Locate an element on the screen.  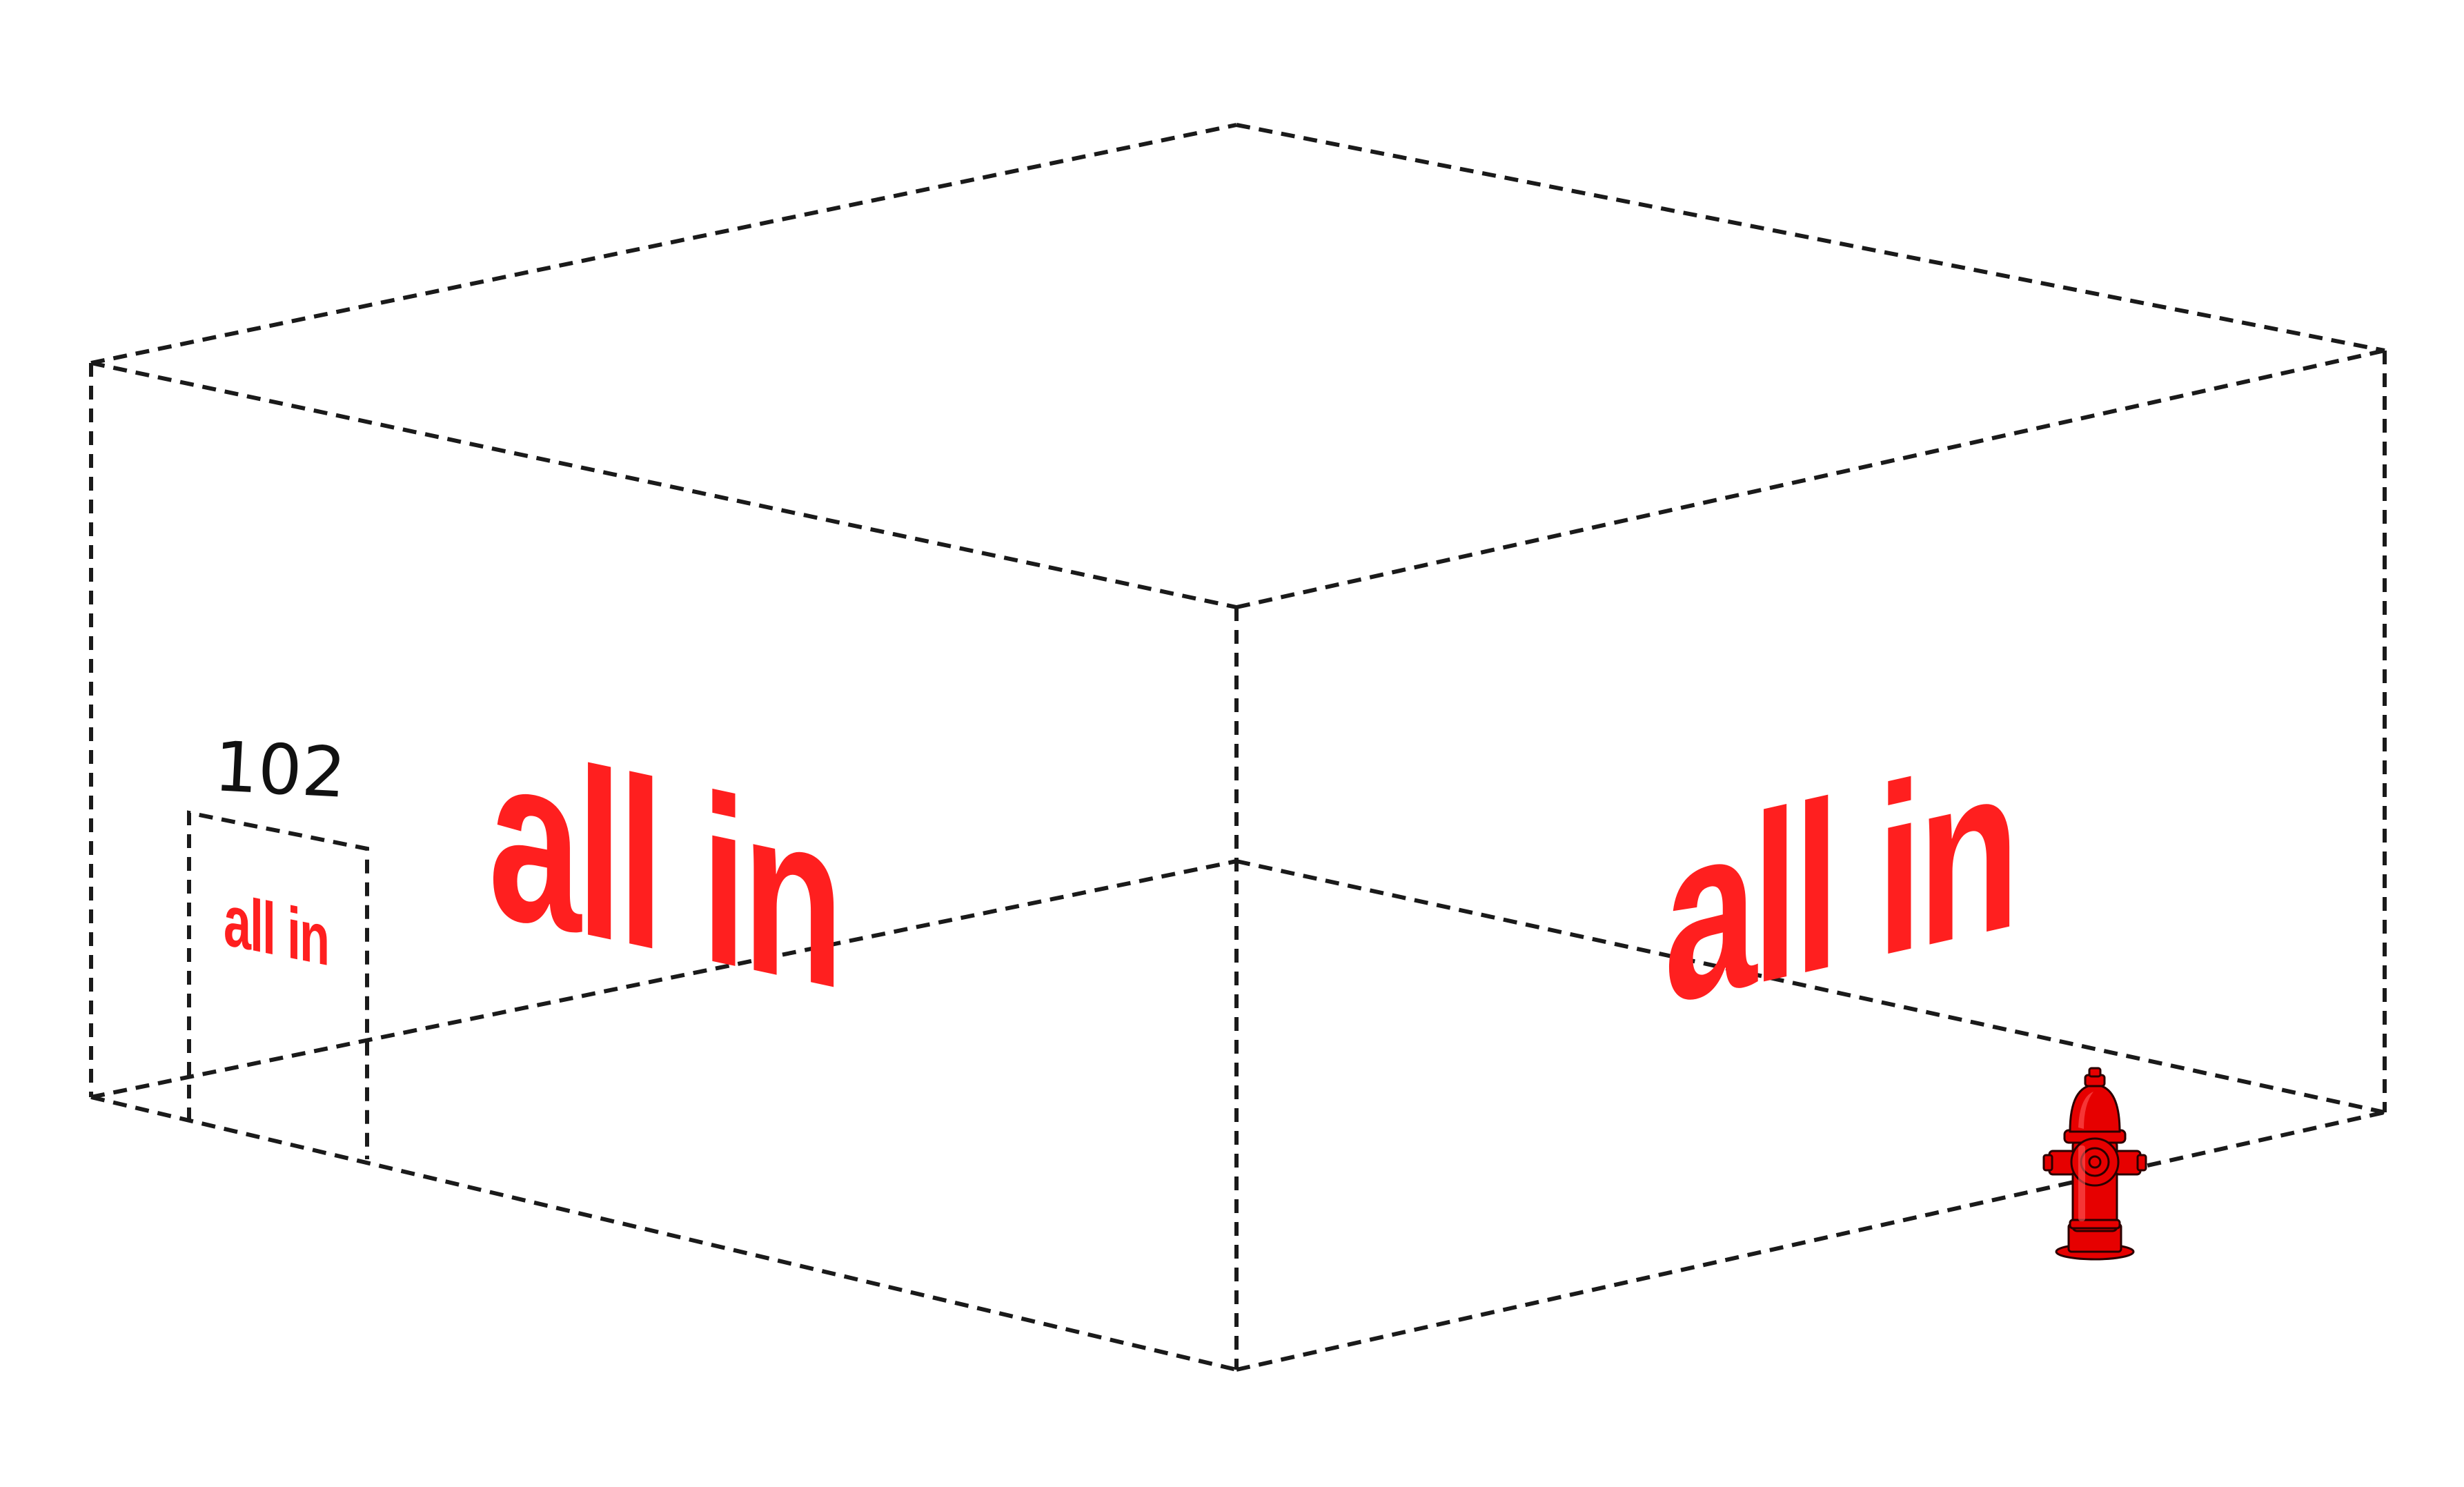
left-sign-text: all in is located at coordinates (664, 868).